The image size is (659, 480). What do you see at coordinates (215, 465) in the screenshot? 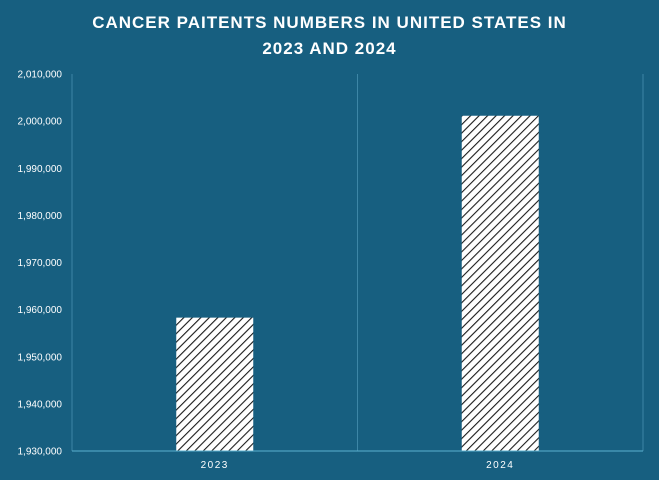
I see `x-tick-label: 2023` at bounding box center [215, 465].